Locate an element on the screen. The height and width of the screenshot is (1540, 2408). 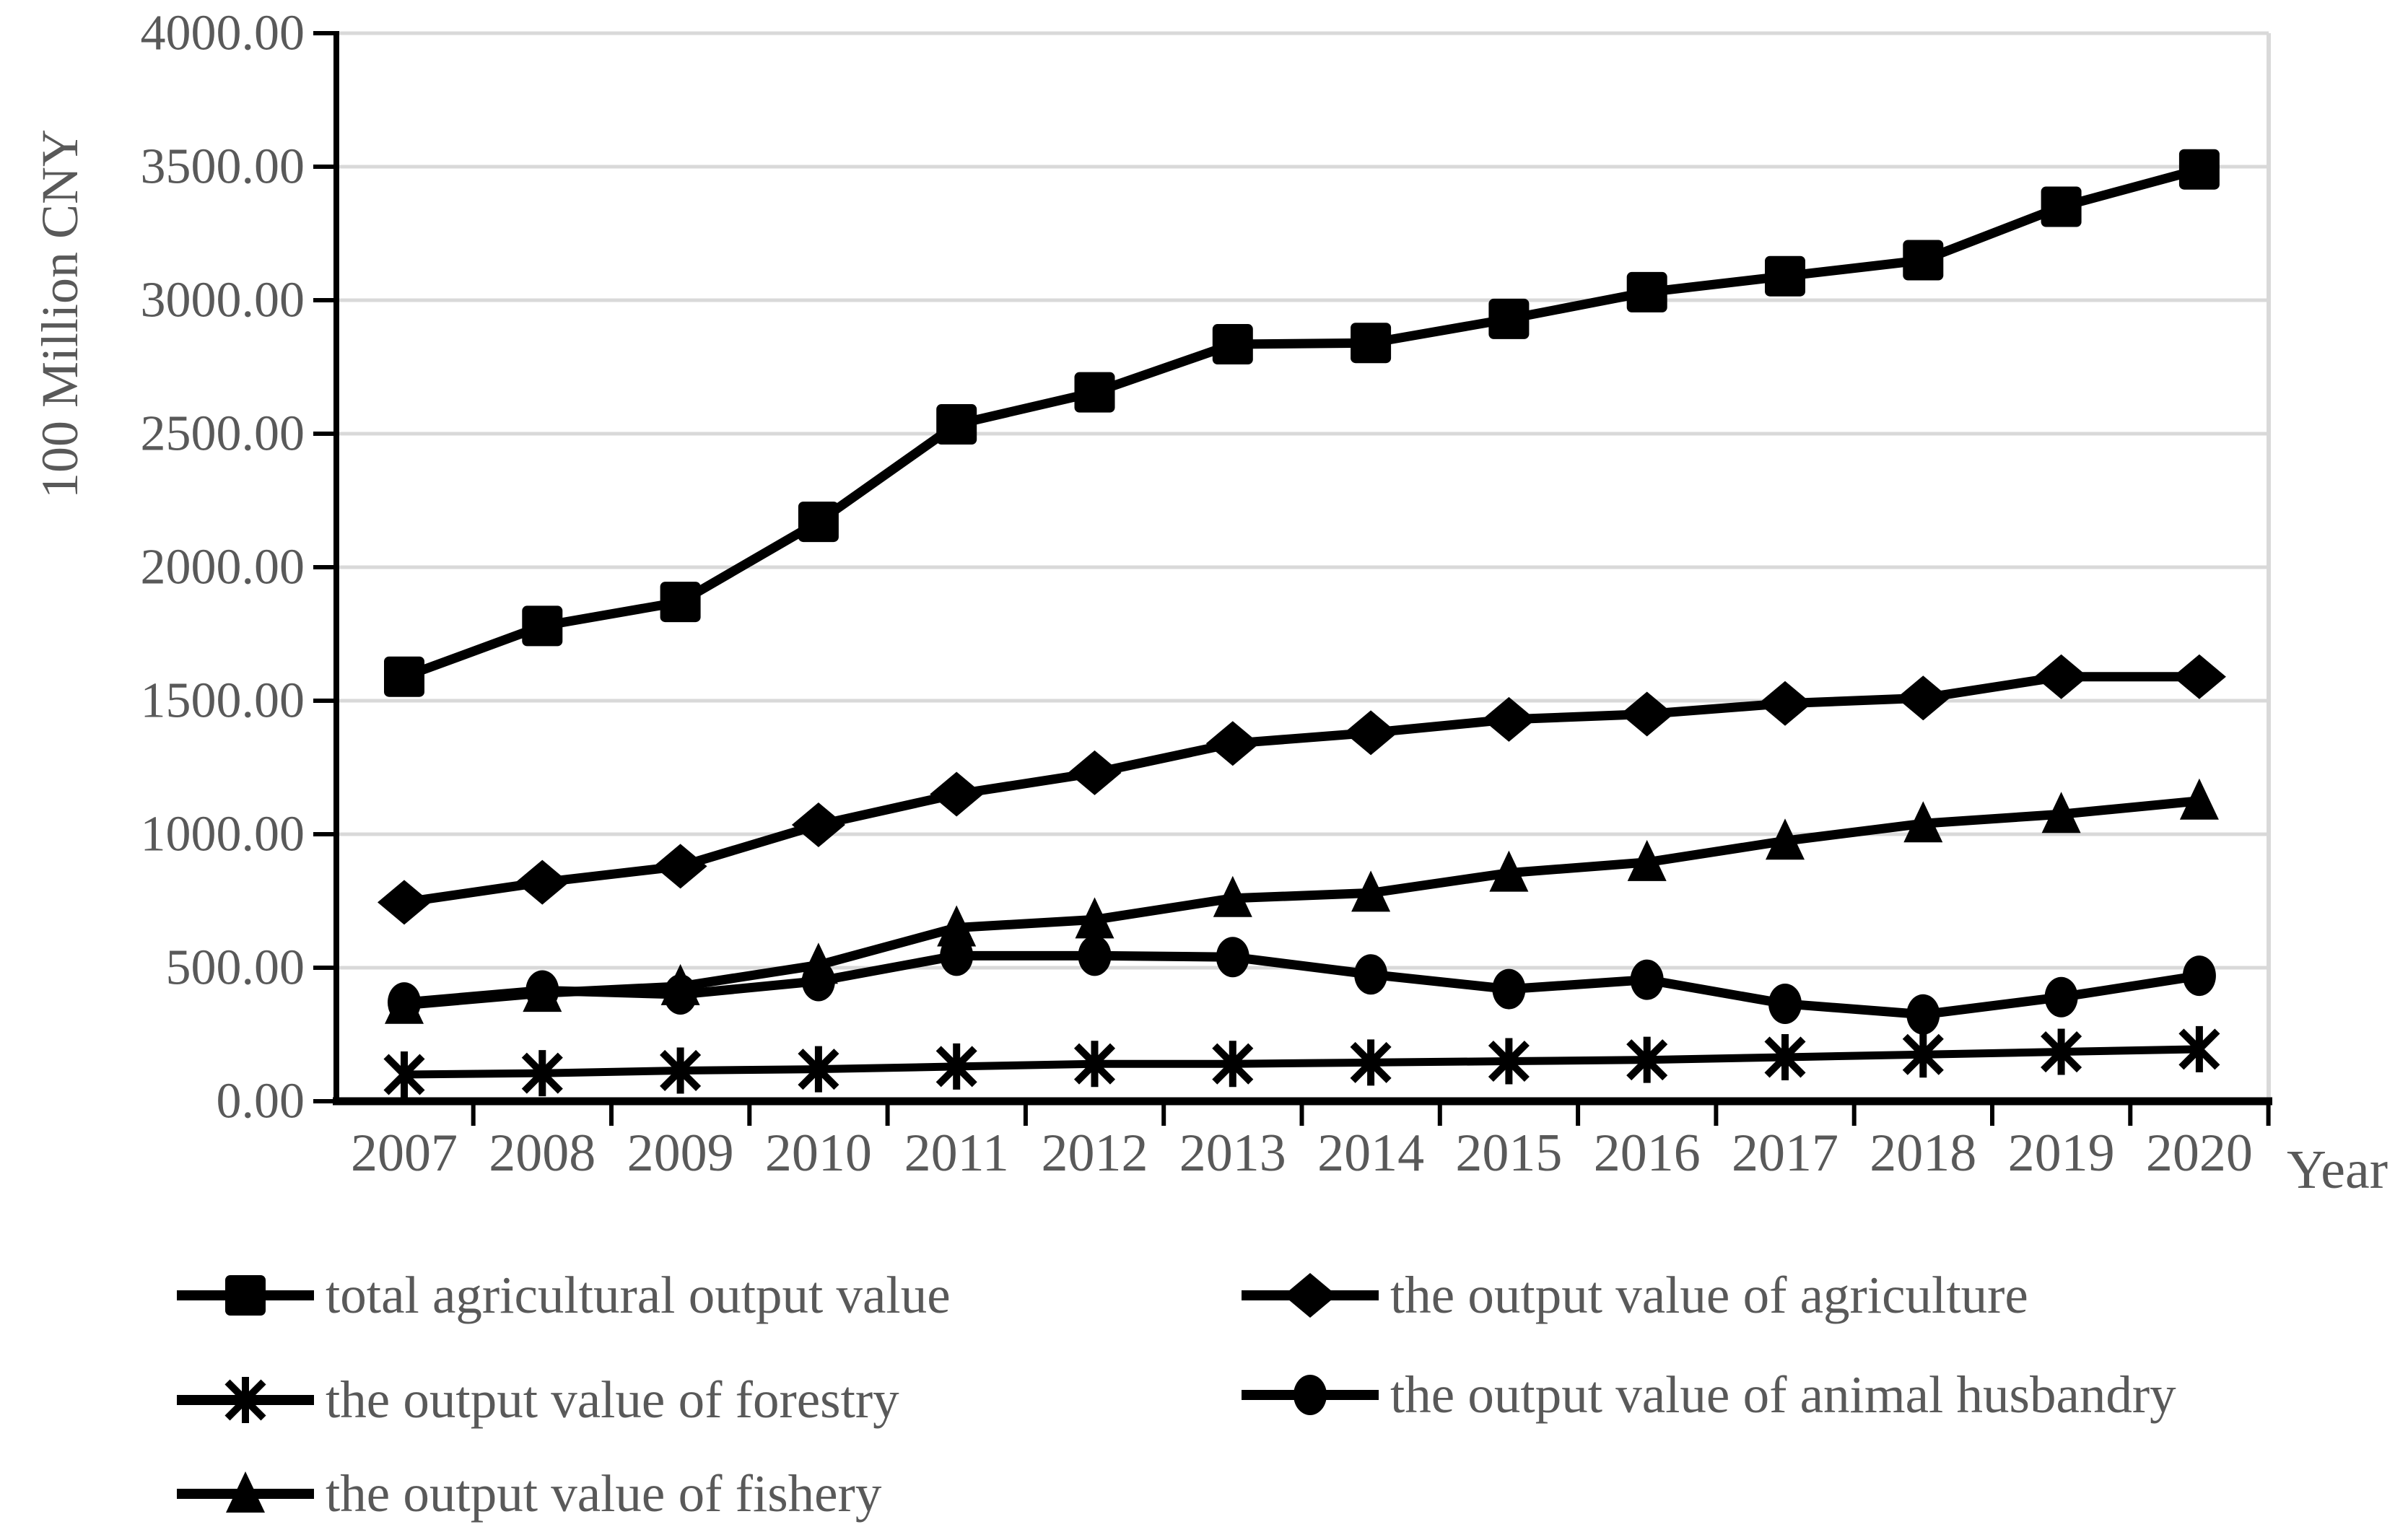
circle-legend-key is located at coordinates (1310, 1395).